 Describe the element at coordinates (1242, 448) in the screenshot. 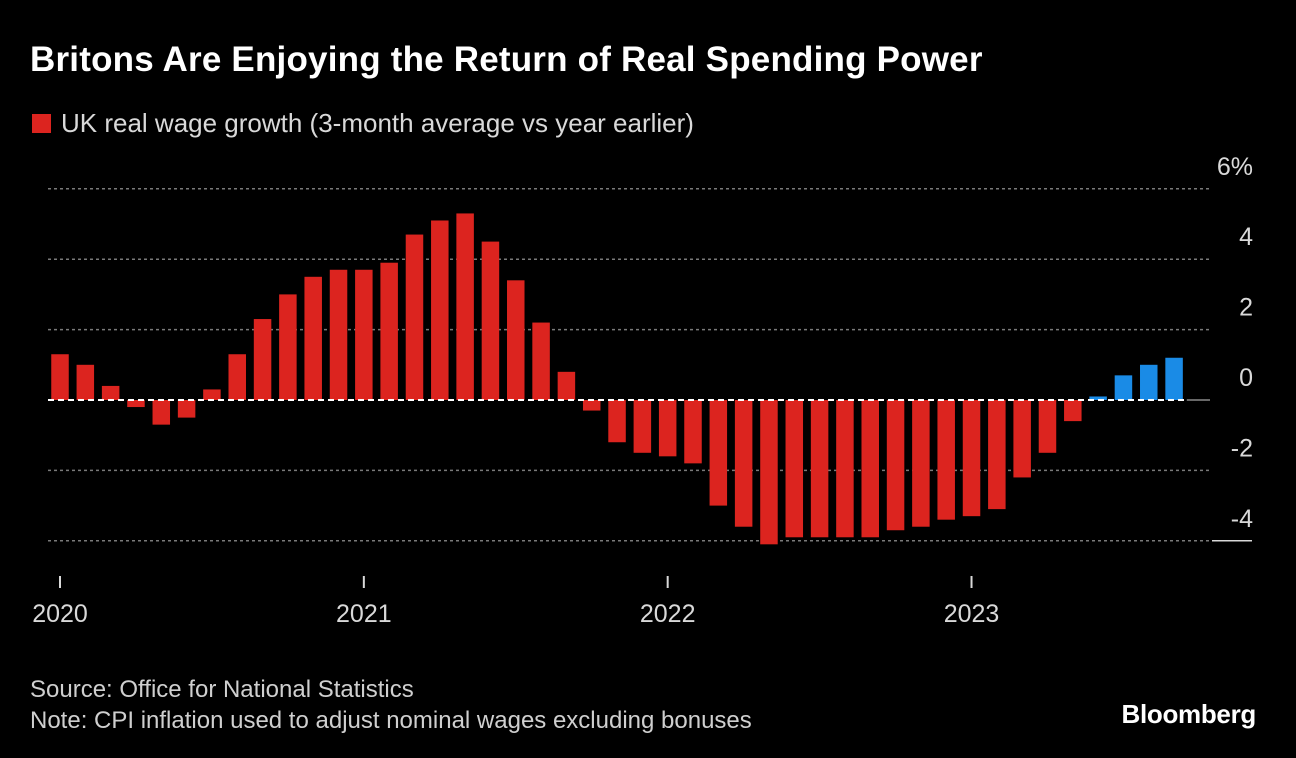

I see `y-tick-label: -2` at that location.